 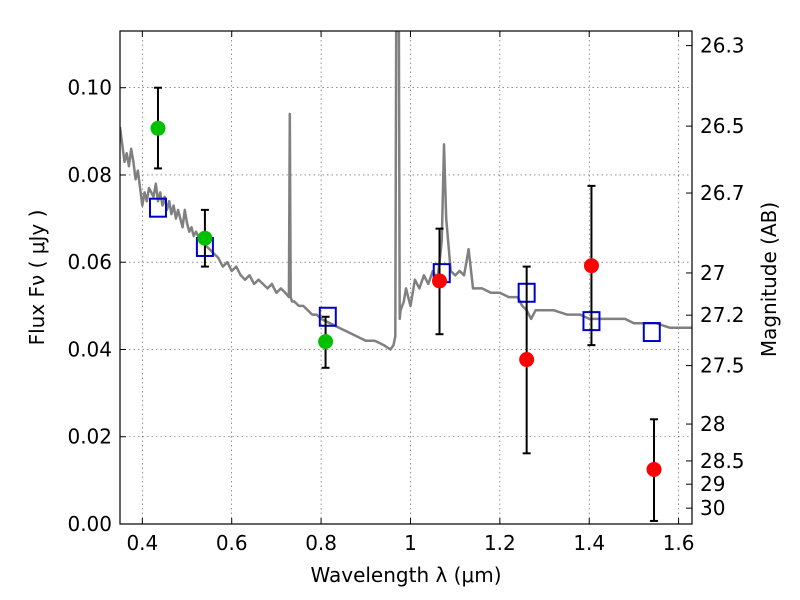 I want to click on y2-tick-label: 26.5, so click(x=722, y=126).